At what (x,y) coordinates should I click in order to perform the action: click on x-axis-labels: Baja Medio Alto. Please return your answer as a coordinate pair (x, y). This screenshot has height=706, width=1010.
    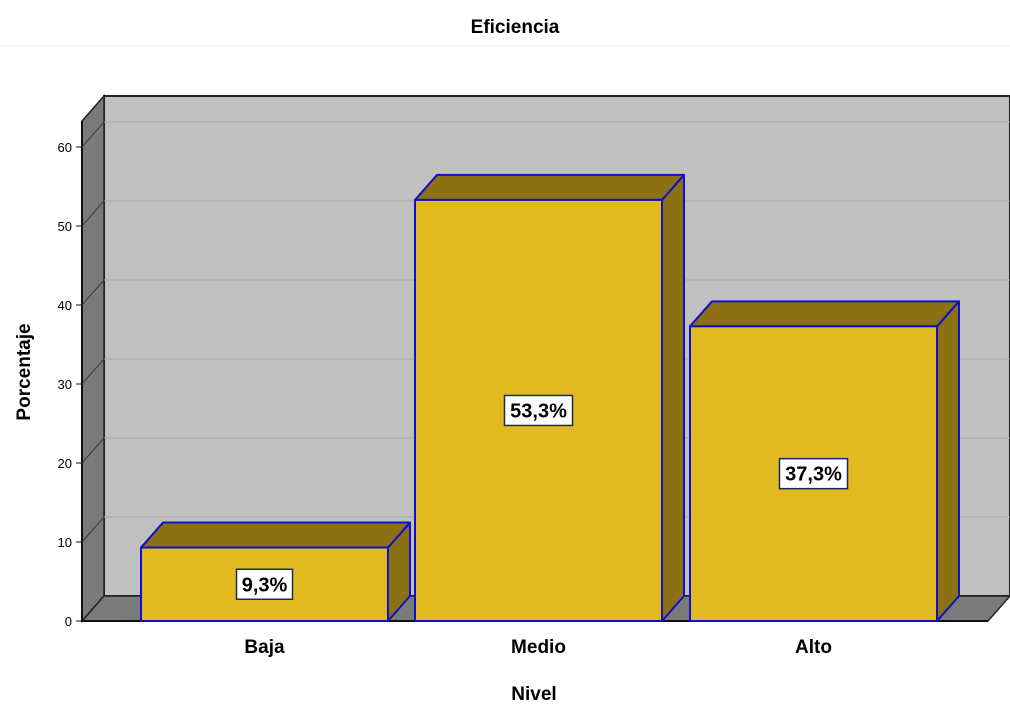
    Looking at the image, I should click on (538, 647).